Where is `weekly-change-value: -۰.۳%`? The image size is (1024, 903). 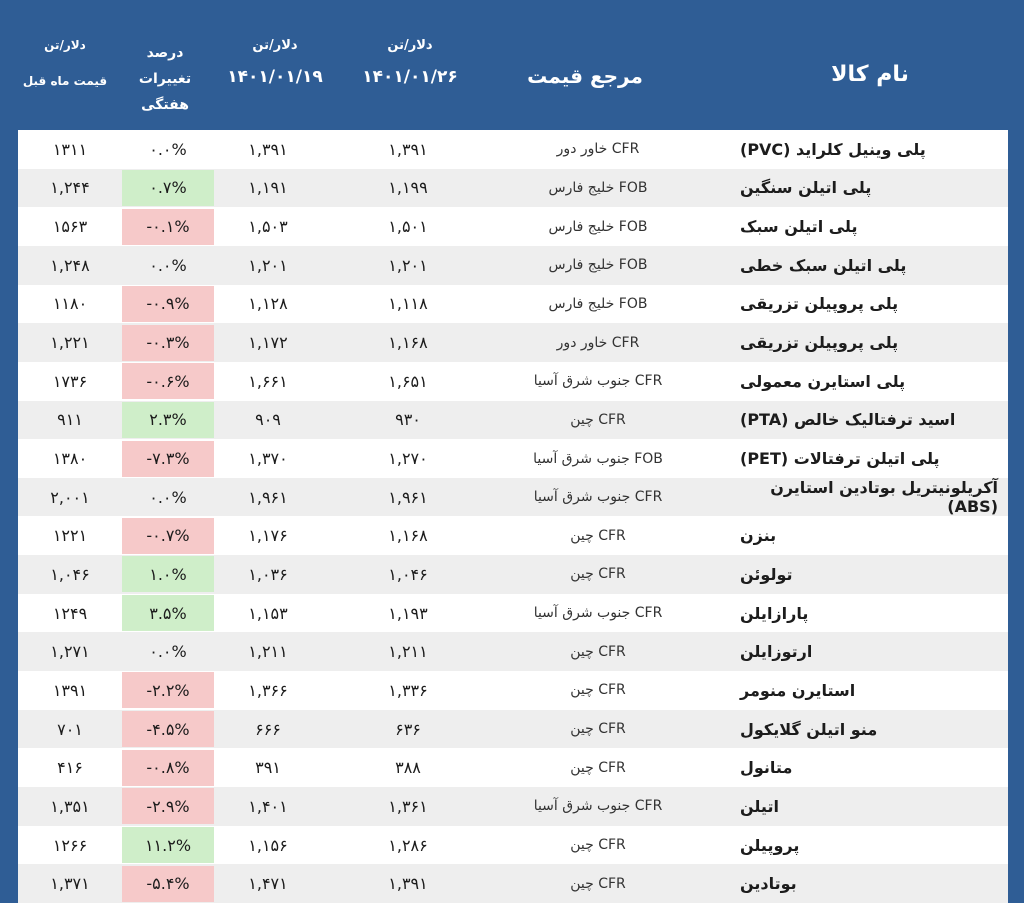 weekly-change-value: -۰.۳% is located at coordinates (168, 342).